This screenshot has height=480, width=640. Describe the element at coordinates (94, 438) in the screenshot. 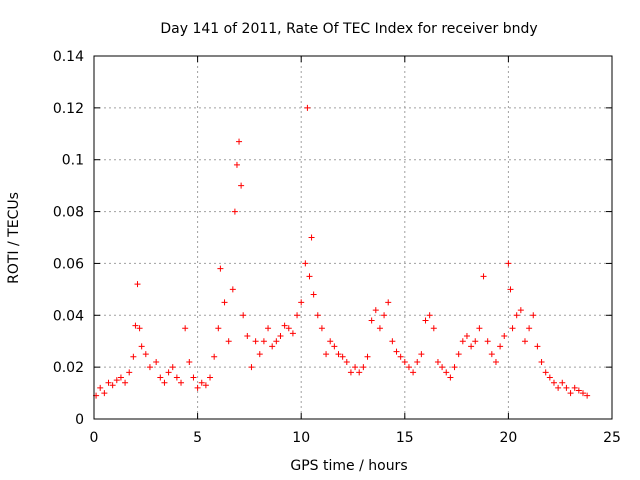

I see `x-tick-label: 0` at that location.